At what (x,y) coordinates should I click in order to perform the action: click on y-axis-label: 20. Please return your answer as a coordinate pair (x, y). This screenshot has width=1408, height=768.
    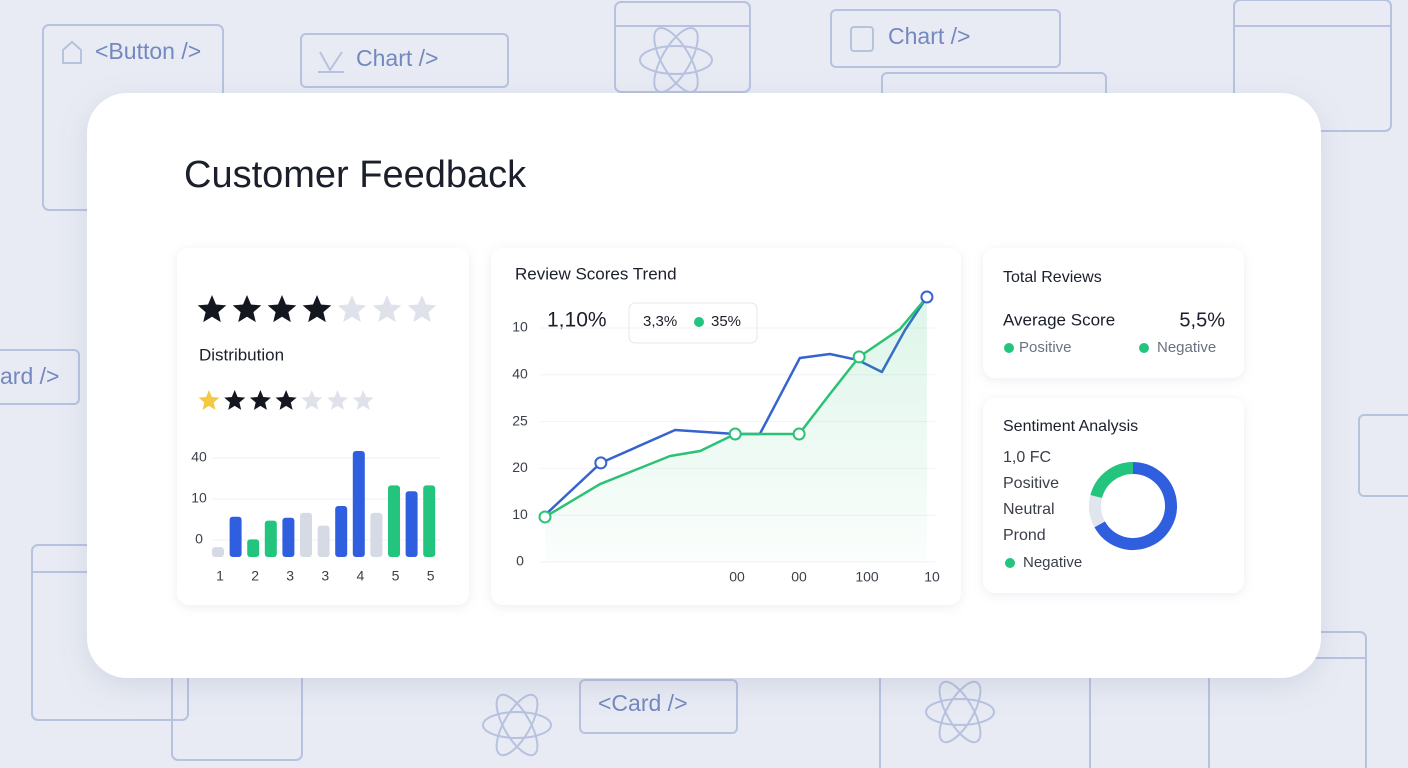
    Looking at the image, I should click on (520, 467).